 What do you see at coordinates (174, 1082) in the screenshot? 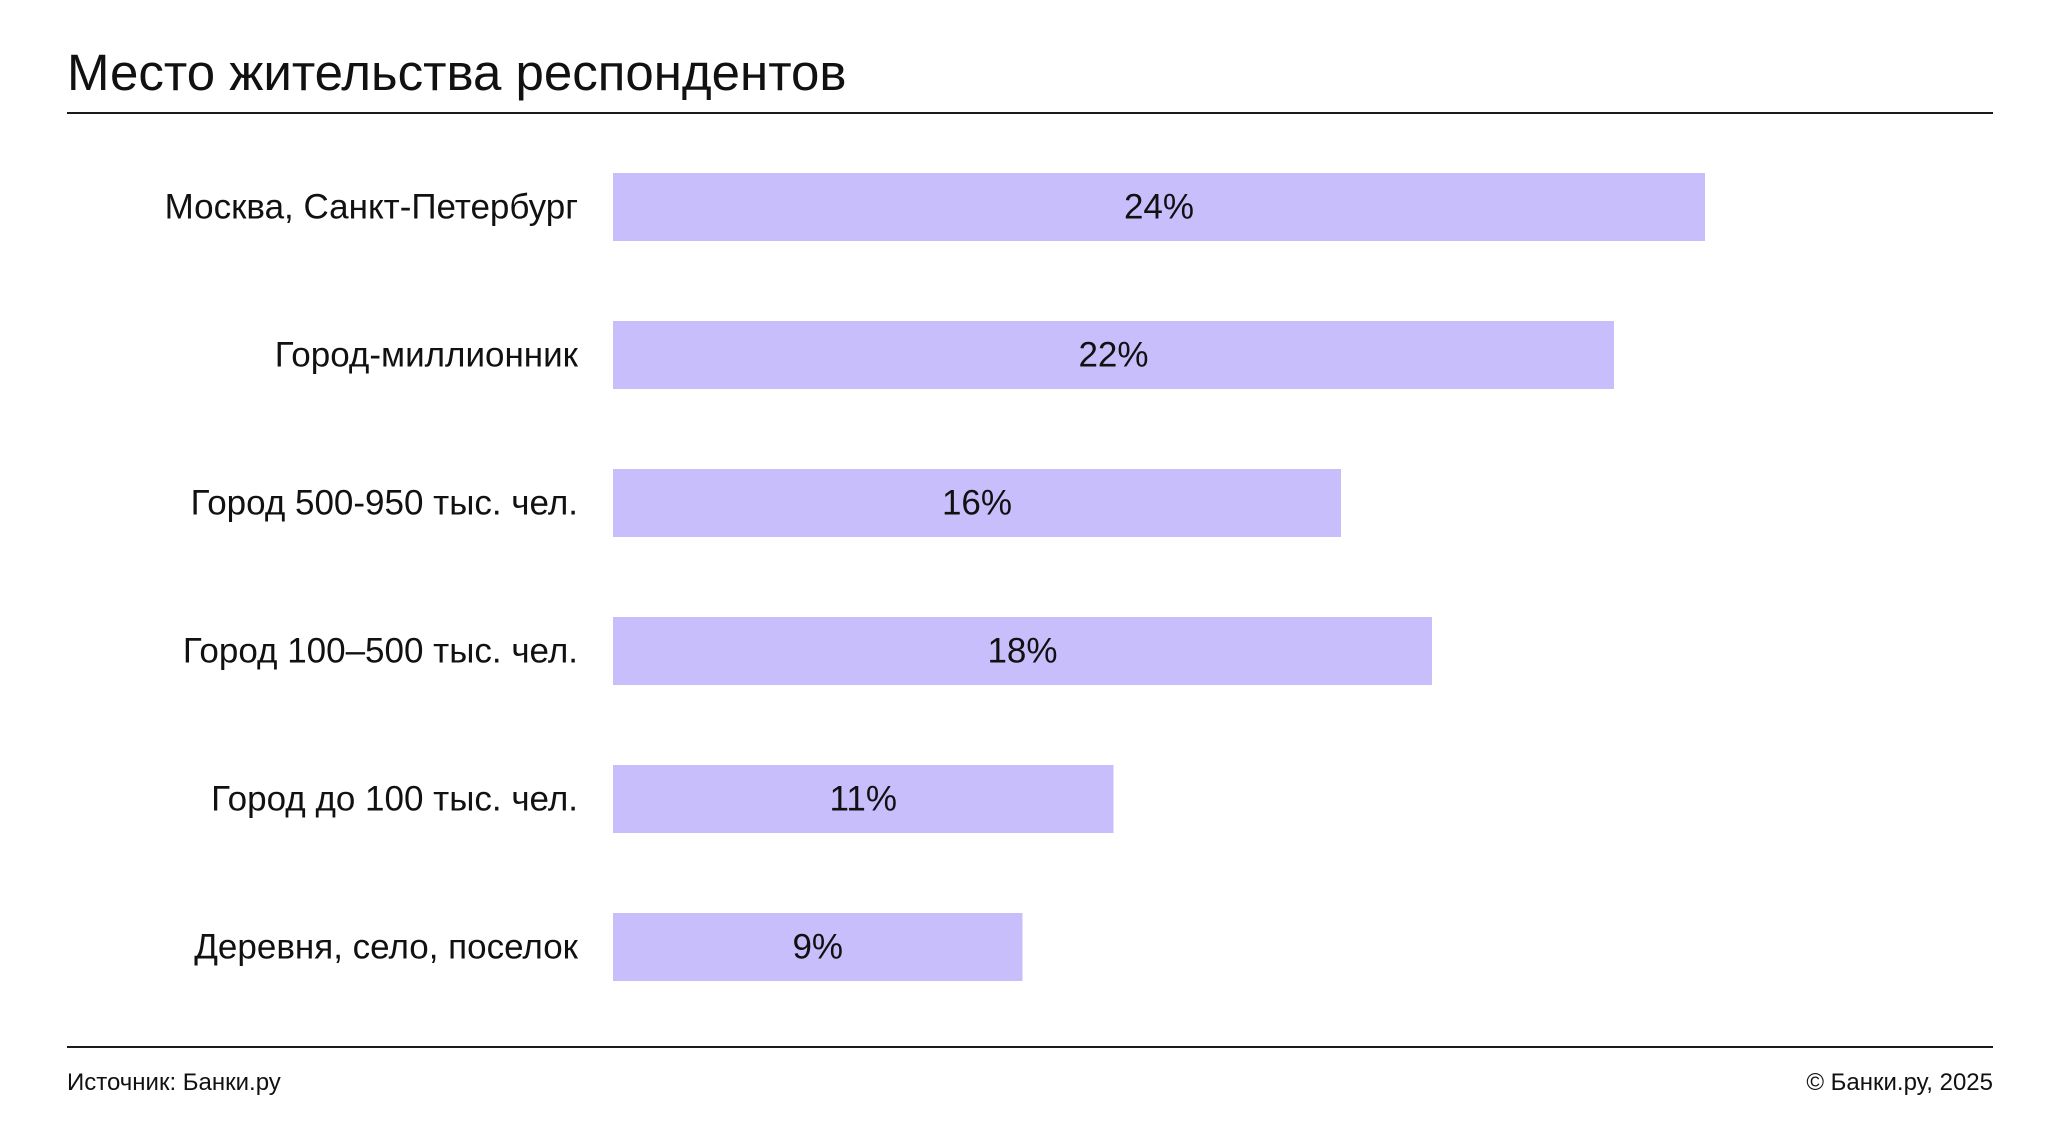
I see `source-note: Источник: Банки.ру` at bounding box center [174, 1082].